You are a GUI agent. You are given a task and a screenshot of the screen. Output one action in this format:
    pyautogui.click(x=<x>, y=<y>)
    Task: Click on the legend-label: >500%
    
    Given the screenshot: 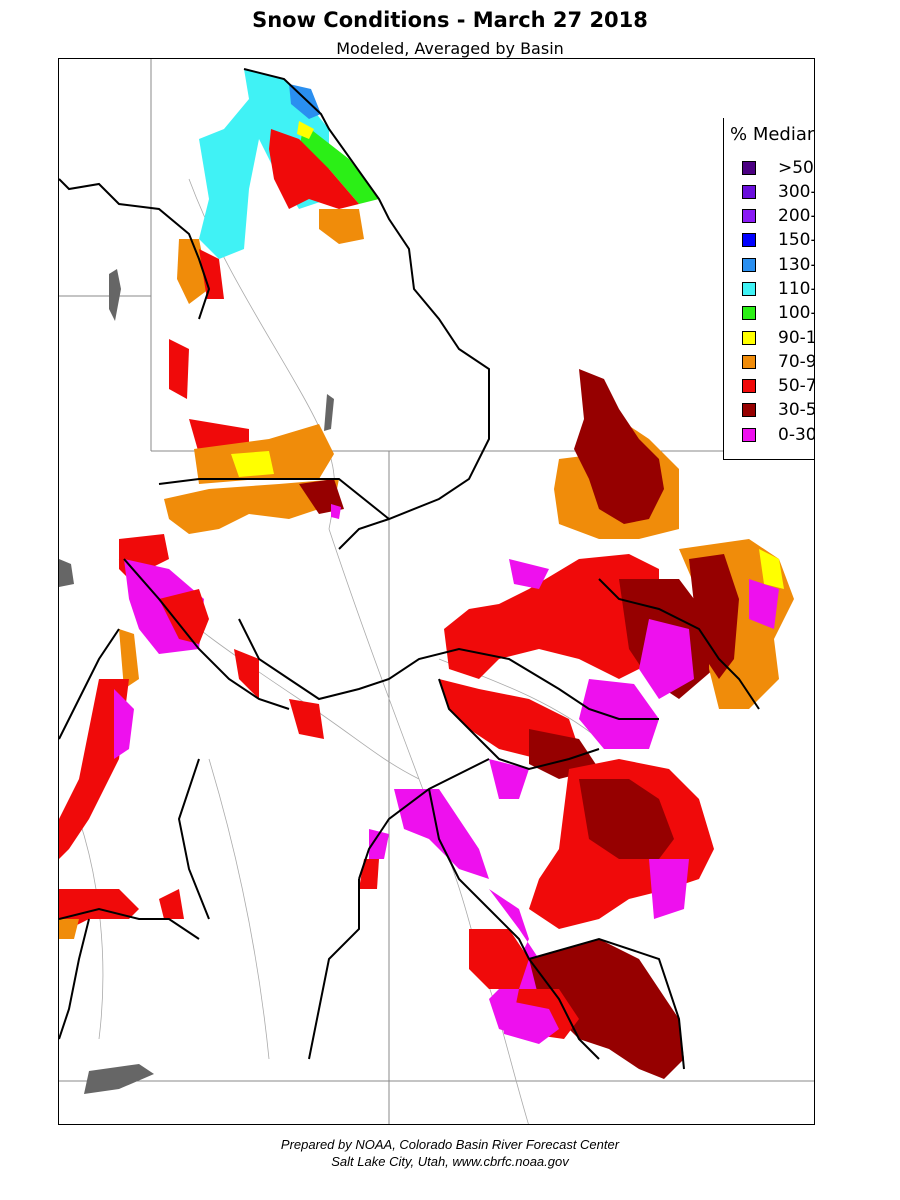 What is the action you would take?
    pyautogui.click(x=796, y=168)
    